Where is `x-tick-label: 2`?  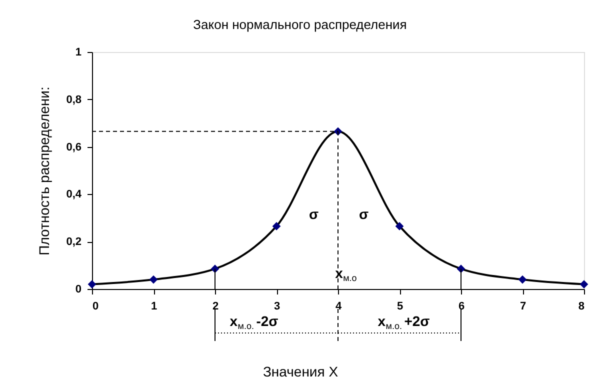
x-tick-label: 2 is located at coordinates (215, 306).